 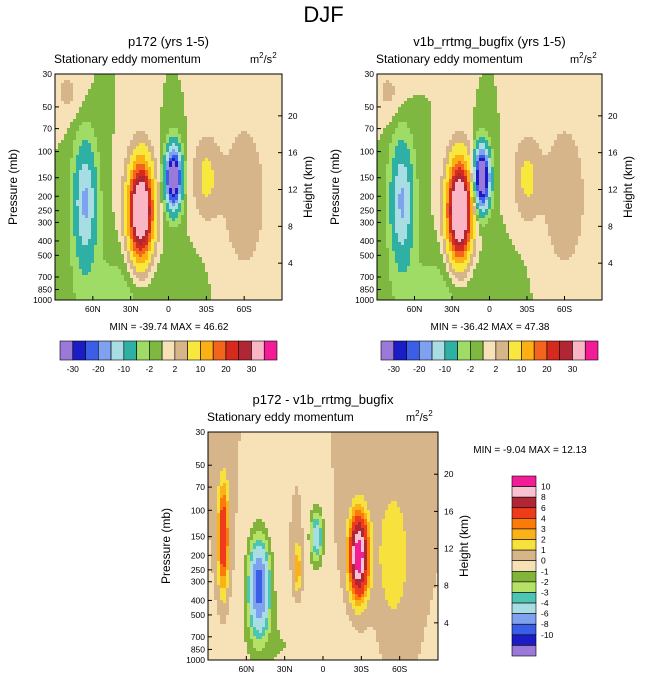 I want to click on height-tick-label: 8, so click(x=290, y=226).